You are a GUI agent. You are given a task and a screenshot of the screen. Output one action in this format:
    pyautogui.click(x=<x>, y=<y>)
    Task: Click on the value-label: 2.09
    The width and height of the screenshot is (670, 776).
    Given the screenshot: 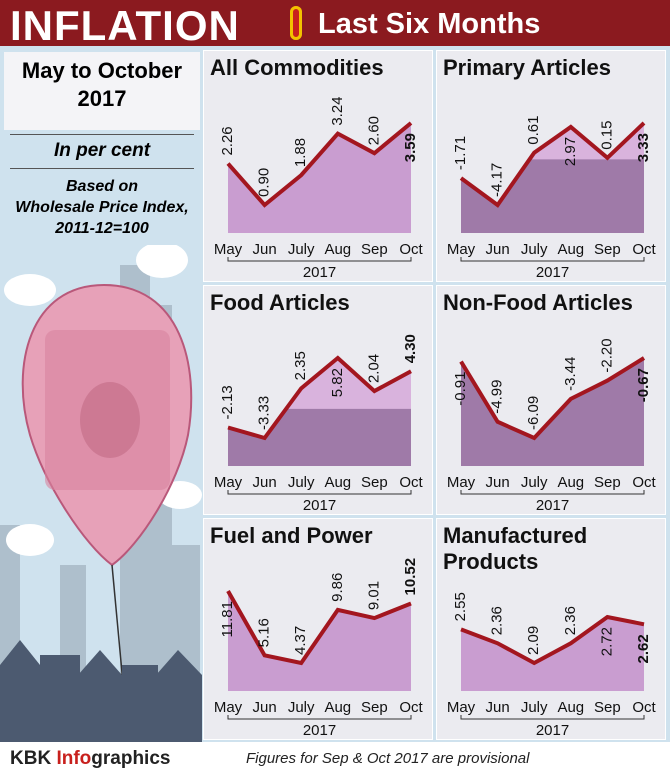 What is the action you would take?
    pyautogui.click(x=533, y=640)
    